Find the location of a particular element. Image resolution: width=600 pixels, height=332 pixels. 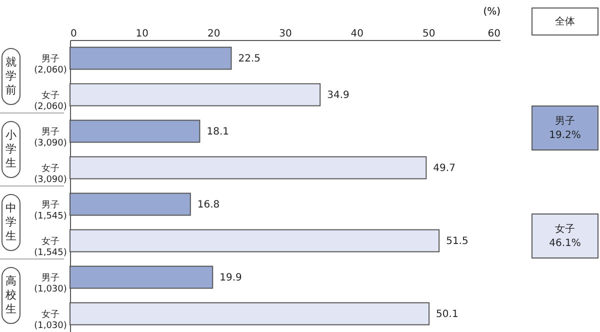

y-tick-label: 女子 (3,090) is located at coordinates (50, 173).